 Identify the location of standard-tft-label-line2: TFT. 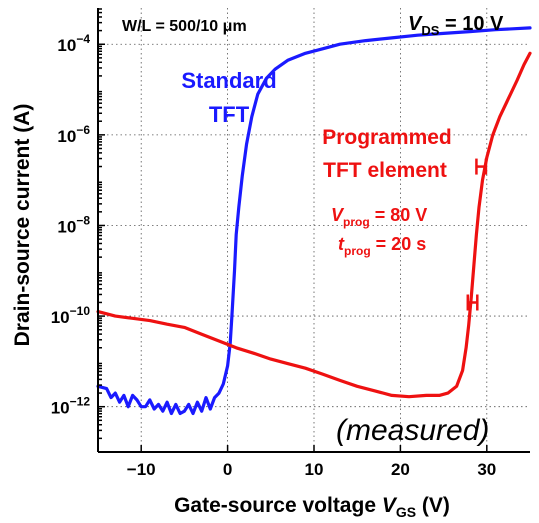
(229, 114).